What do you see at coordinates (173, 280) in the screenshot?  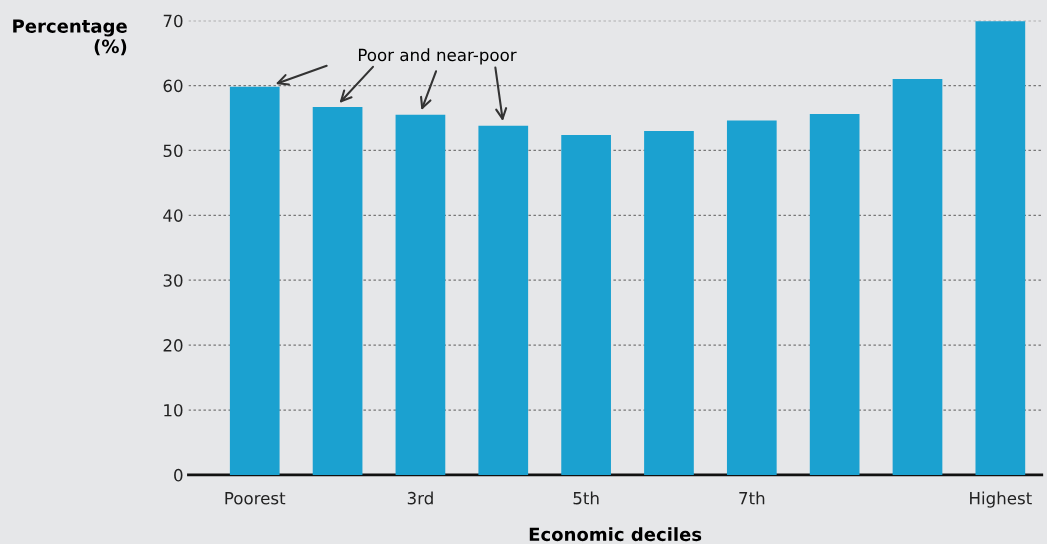 I see `y-tick-label: 30` at bounding box center [173, 280].